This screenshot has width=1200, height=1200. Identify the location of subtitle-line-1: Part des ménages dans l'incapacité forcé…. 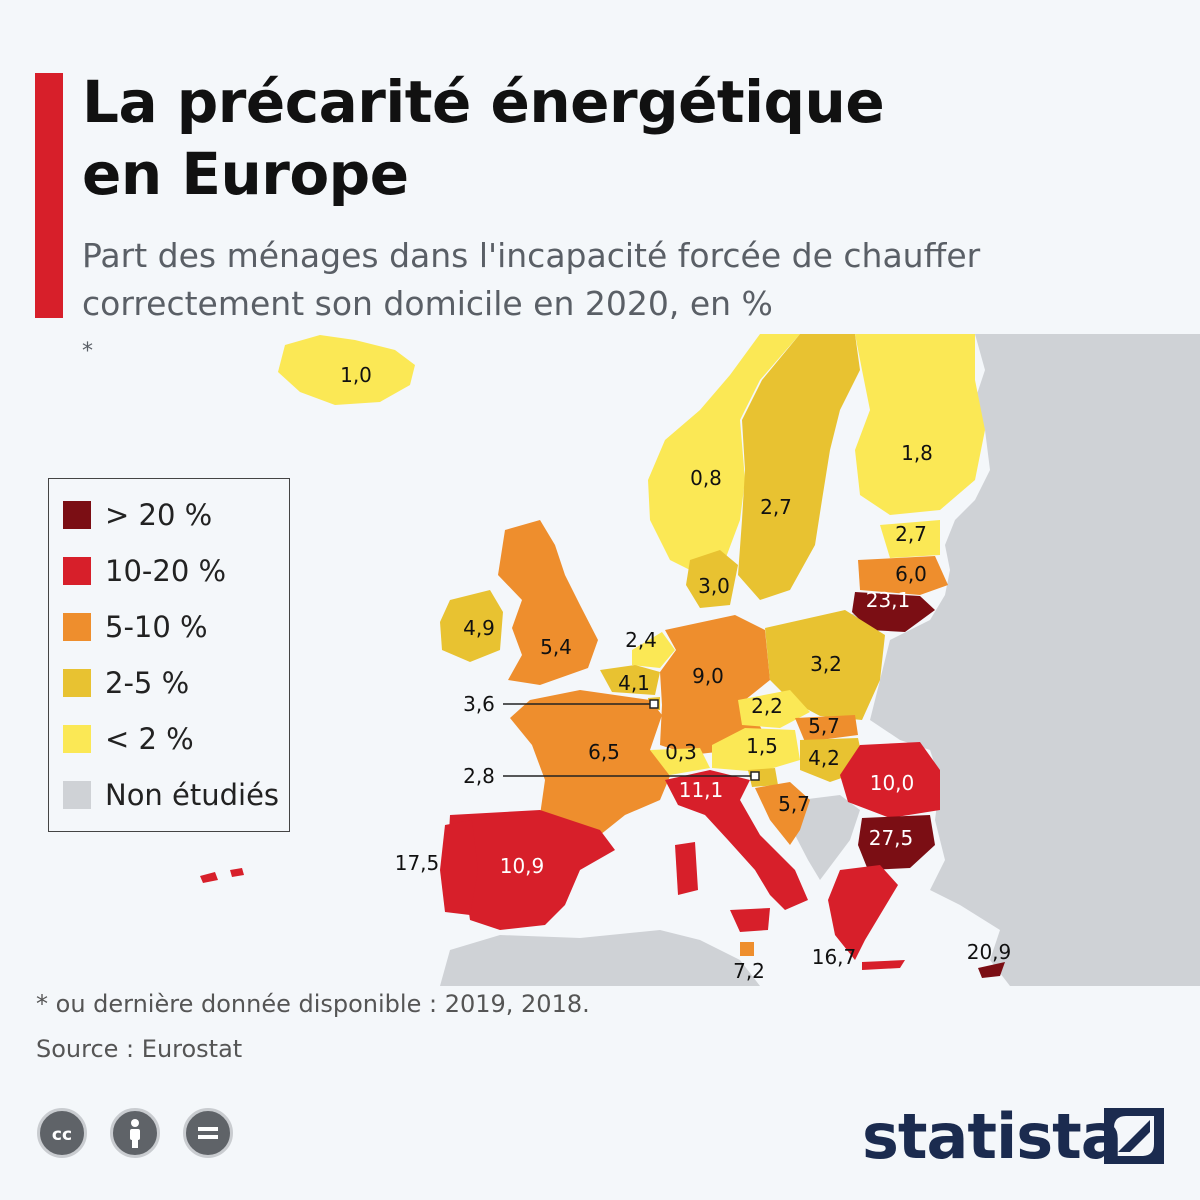
(531, 255).